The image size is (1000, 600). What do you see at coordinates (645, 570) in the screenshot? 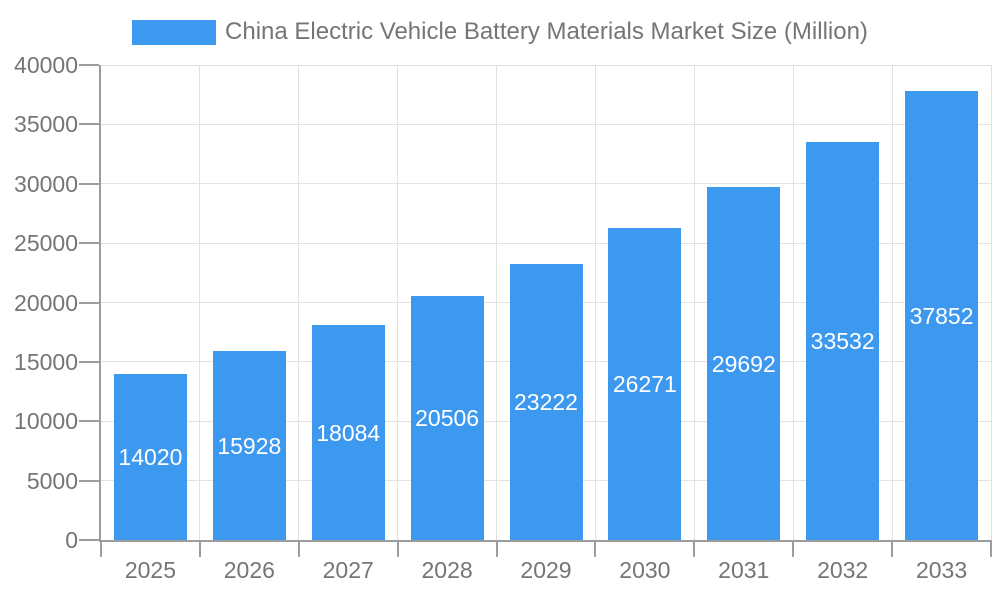
I see `x-axis-label: 2030` at bounding box center [645, 570].